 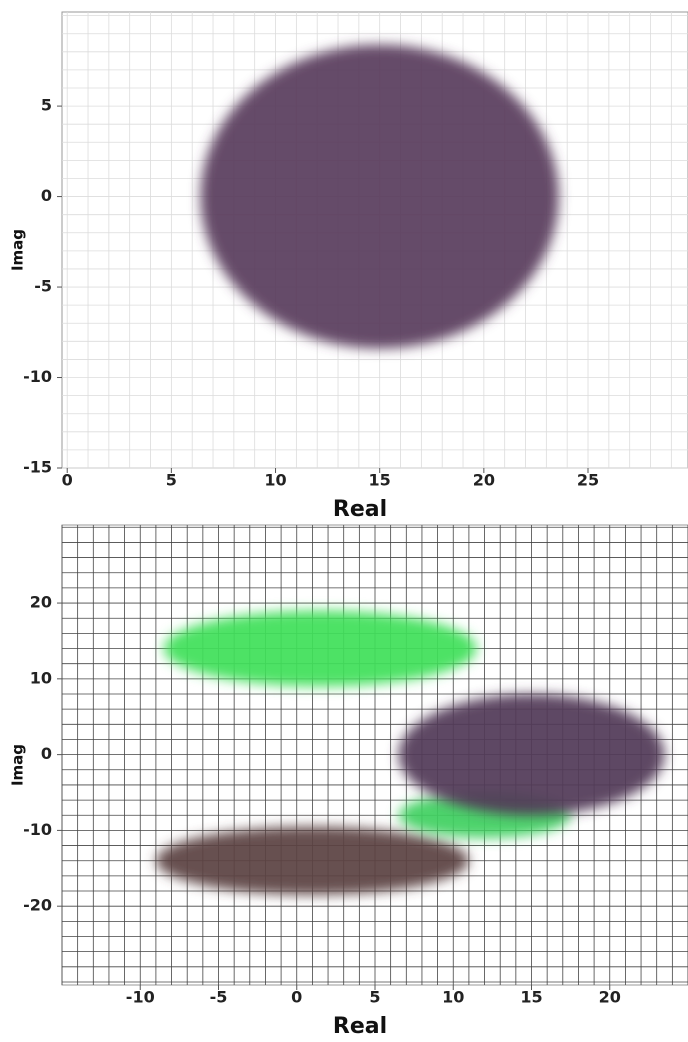 I want to click on x-tick-label: -10, so click(x=140, y=997).